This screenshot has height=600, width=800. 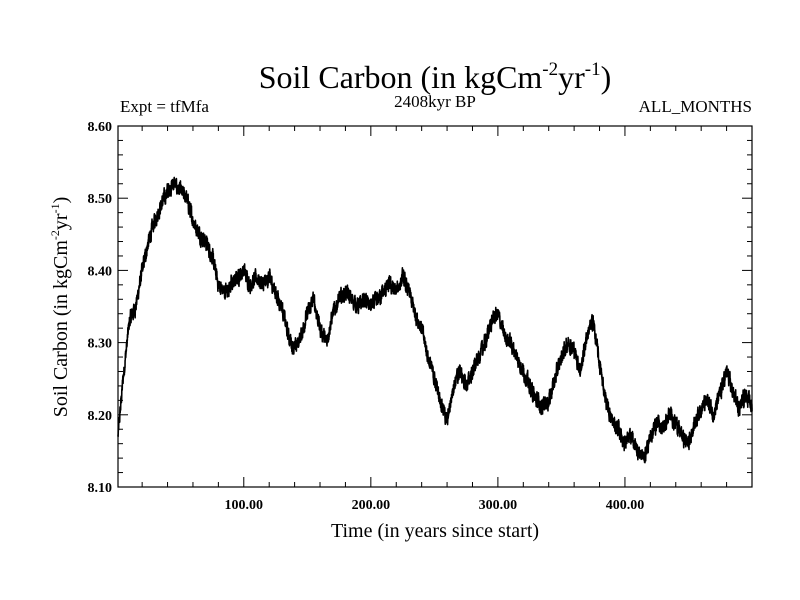 I want to click on x-tick-label: 100.00, so click(x=244, y=505).